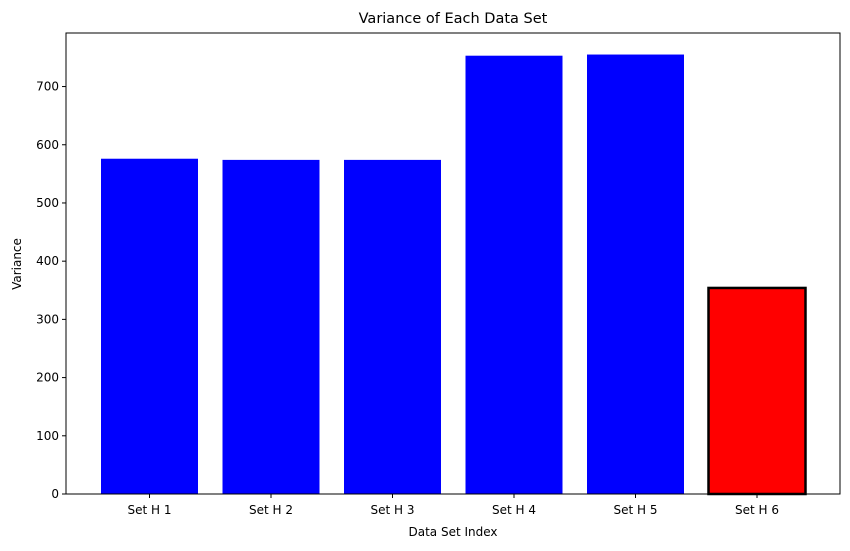  Describe the element at coordinates (47, 145) in the screenshot. I see `y-tick-label: 600` at that location.